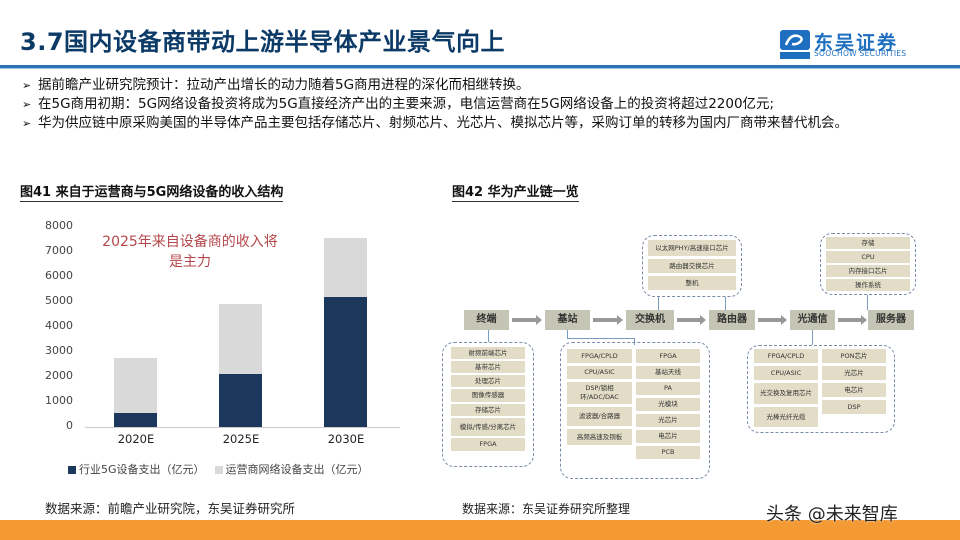 The image size is (960, 540). What do you see at coordinates (599, 437) in the screenshot?
I see `group-cell: 高频高速及铜板` at bounding box center [599, 437].